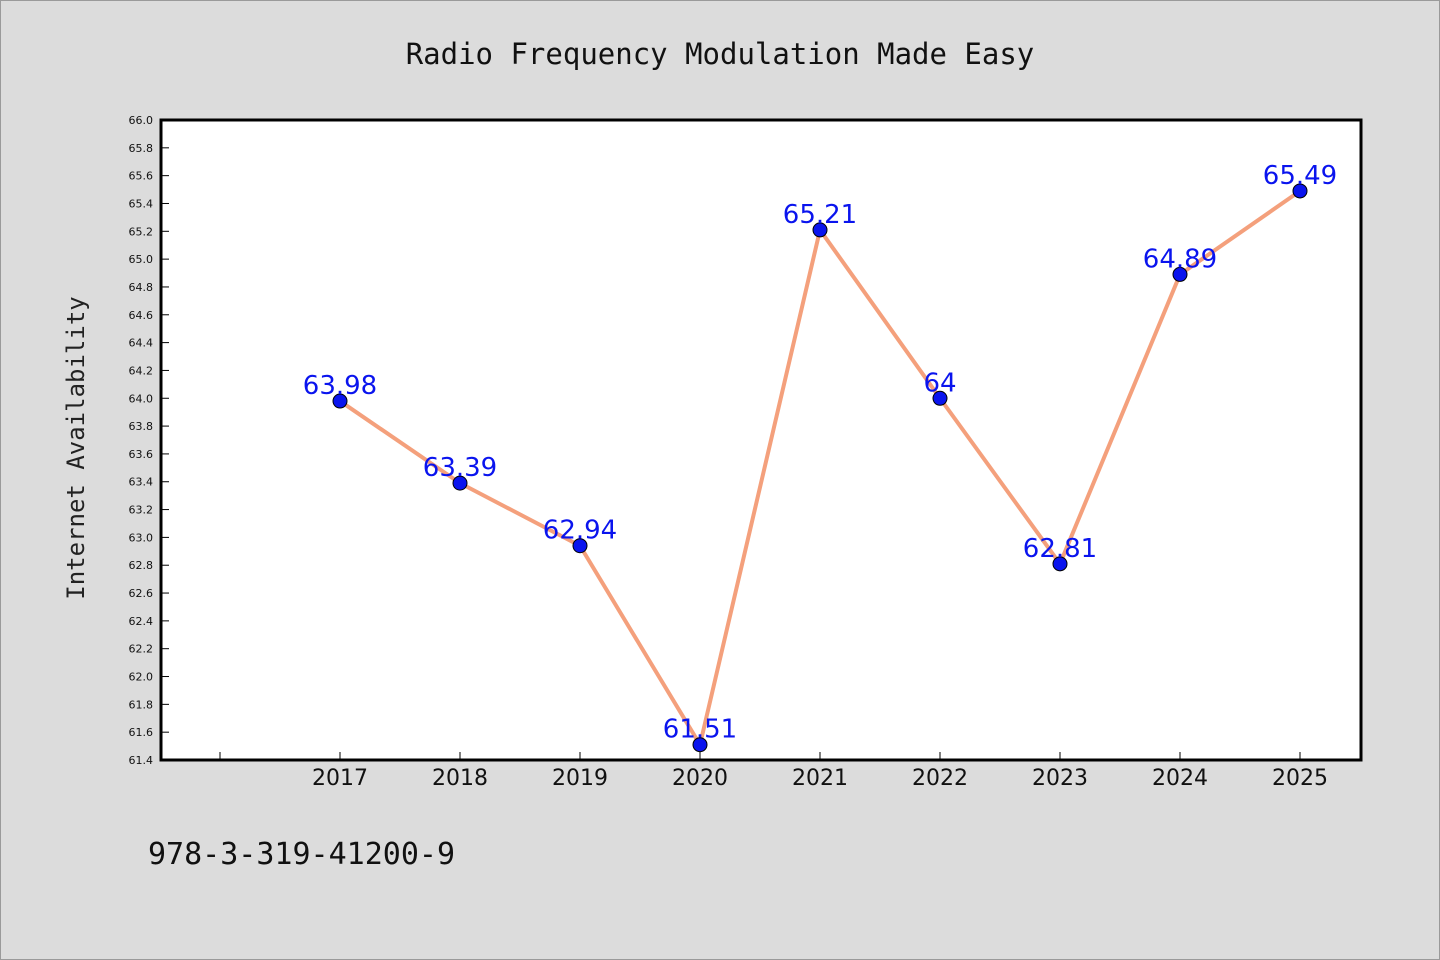 The height and width of the screenshot is (960, 1440). Describe the element at coordinates (141, 760) in the screenshot. I see `y-tick-label: 61.4` at that location.